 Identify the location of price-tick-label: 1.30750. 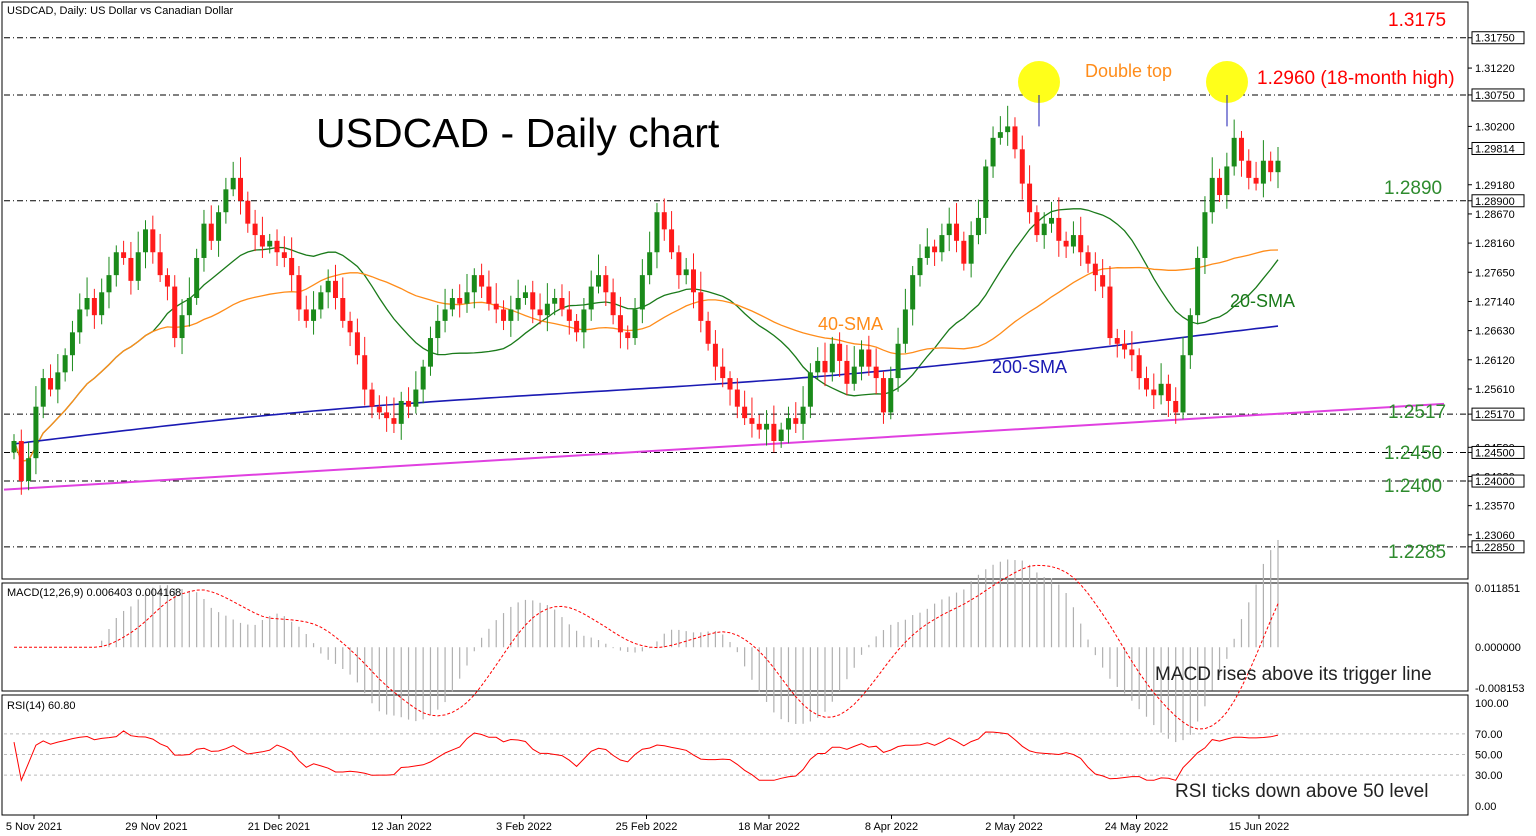
(1495, 96).